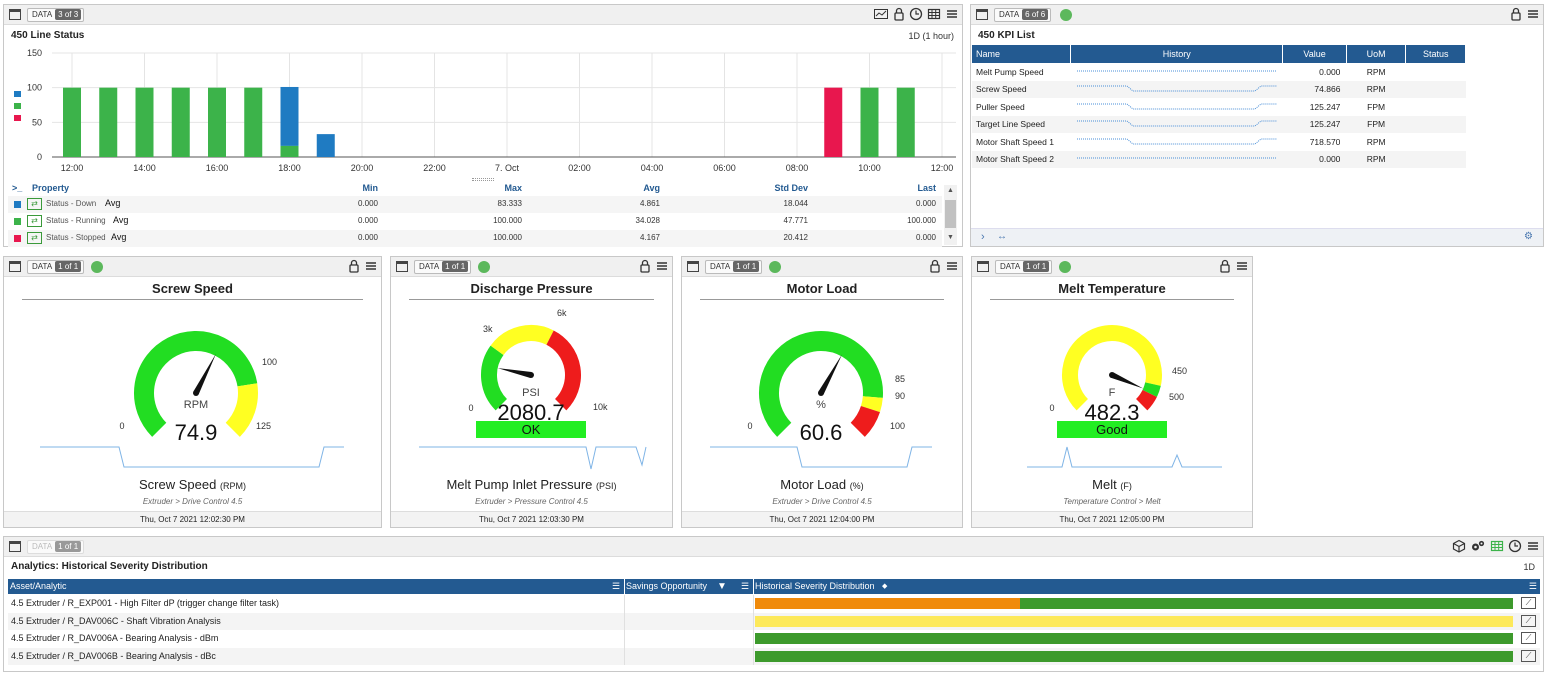 The image size is (1548, 674). I want to click on kpi-row: Motor Shaft Speed 2 0.000 RPM, so click(1219, 159).